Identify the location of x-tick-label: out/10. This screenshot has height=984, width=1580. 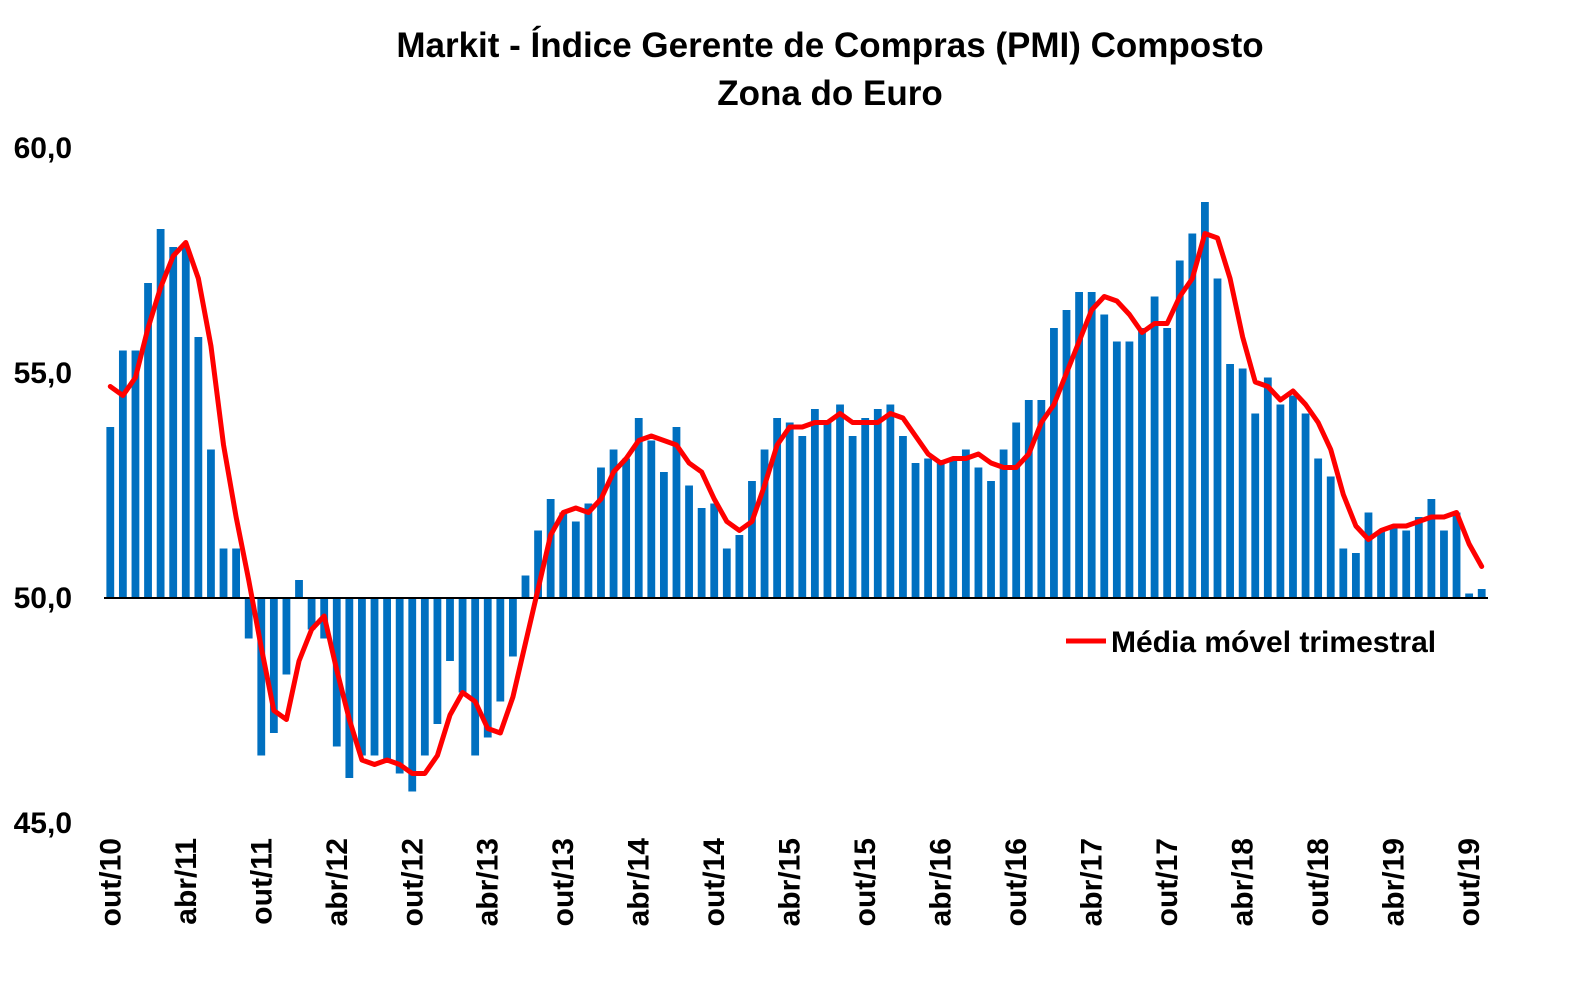
(110, 882).